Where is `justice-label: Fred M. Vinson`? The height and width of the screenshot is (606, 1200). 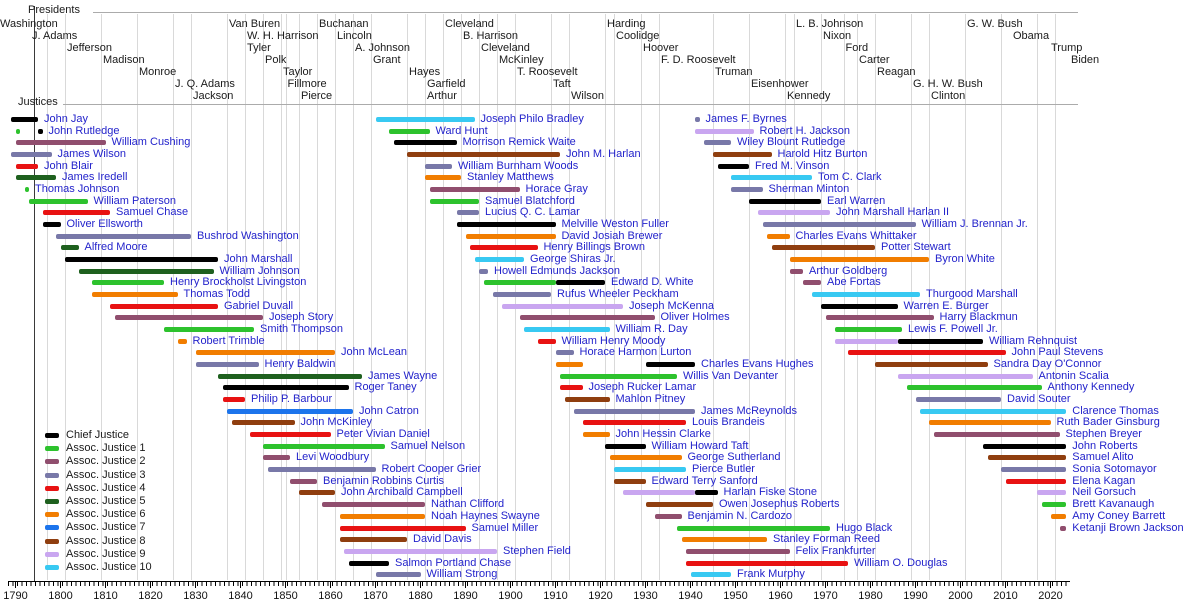 justice-label: Fred M. Vinson is located at coordinates (792, 165).